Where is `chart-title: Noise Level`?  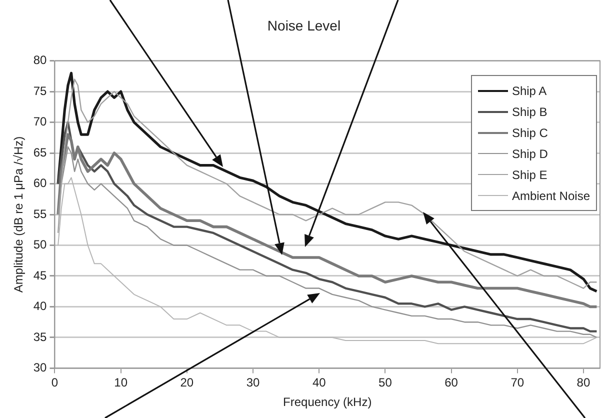
chart-title: Noise Level is located at coordinates (304, 25).